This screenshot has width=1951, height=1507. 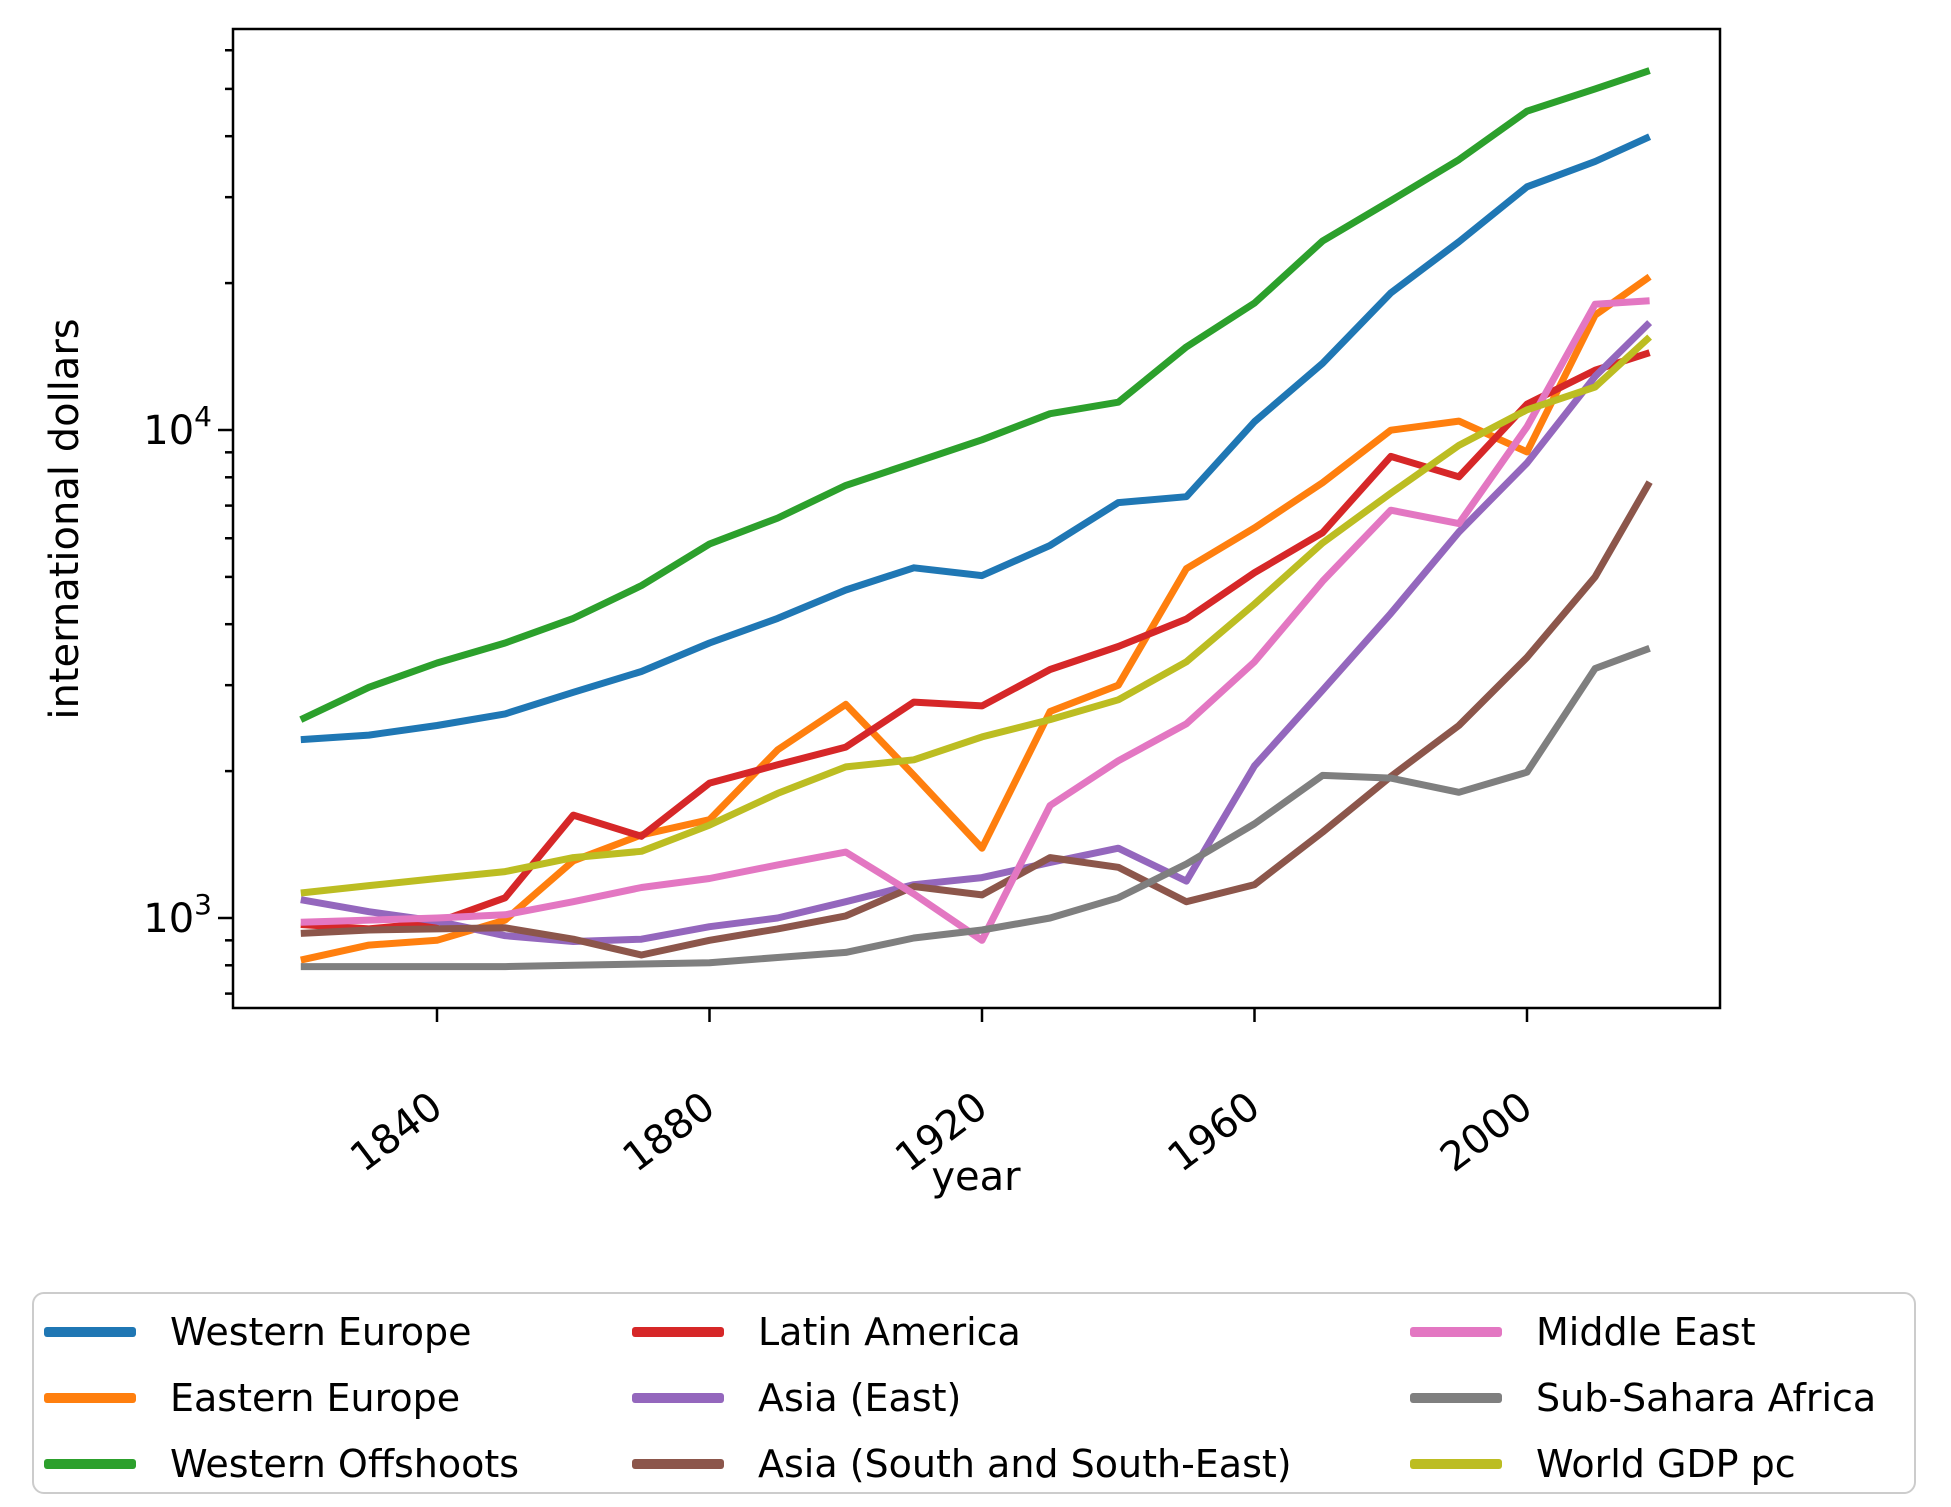 I want to click on x-tick-label-1880: 1880, so click(x=669, y=1132).